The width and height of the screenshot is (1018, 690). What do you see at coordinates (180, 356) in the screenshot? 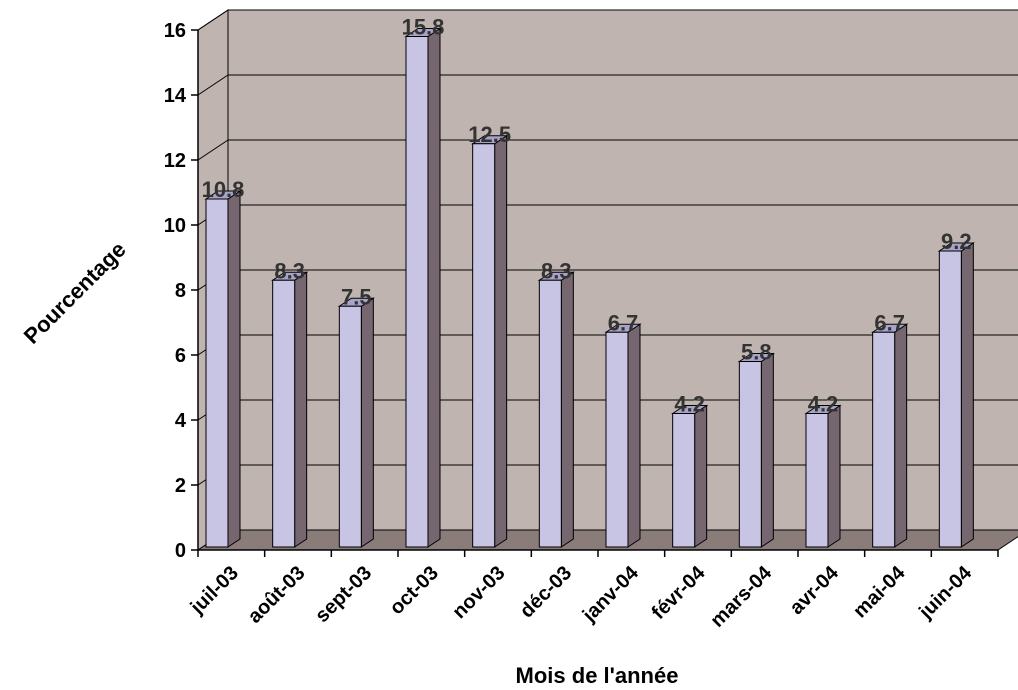
I see `y-tick-label: 6` at bounding box center [180, 356].